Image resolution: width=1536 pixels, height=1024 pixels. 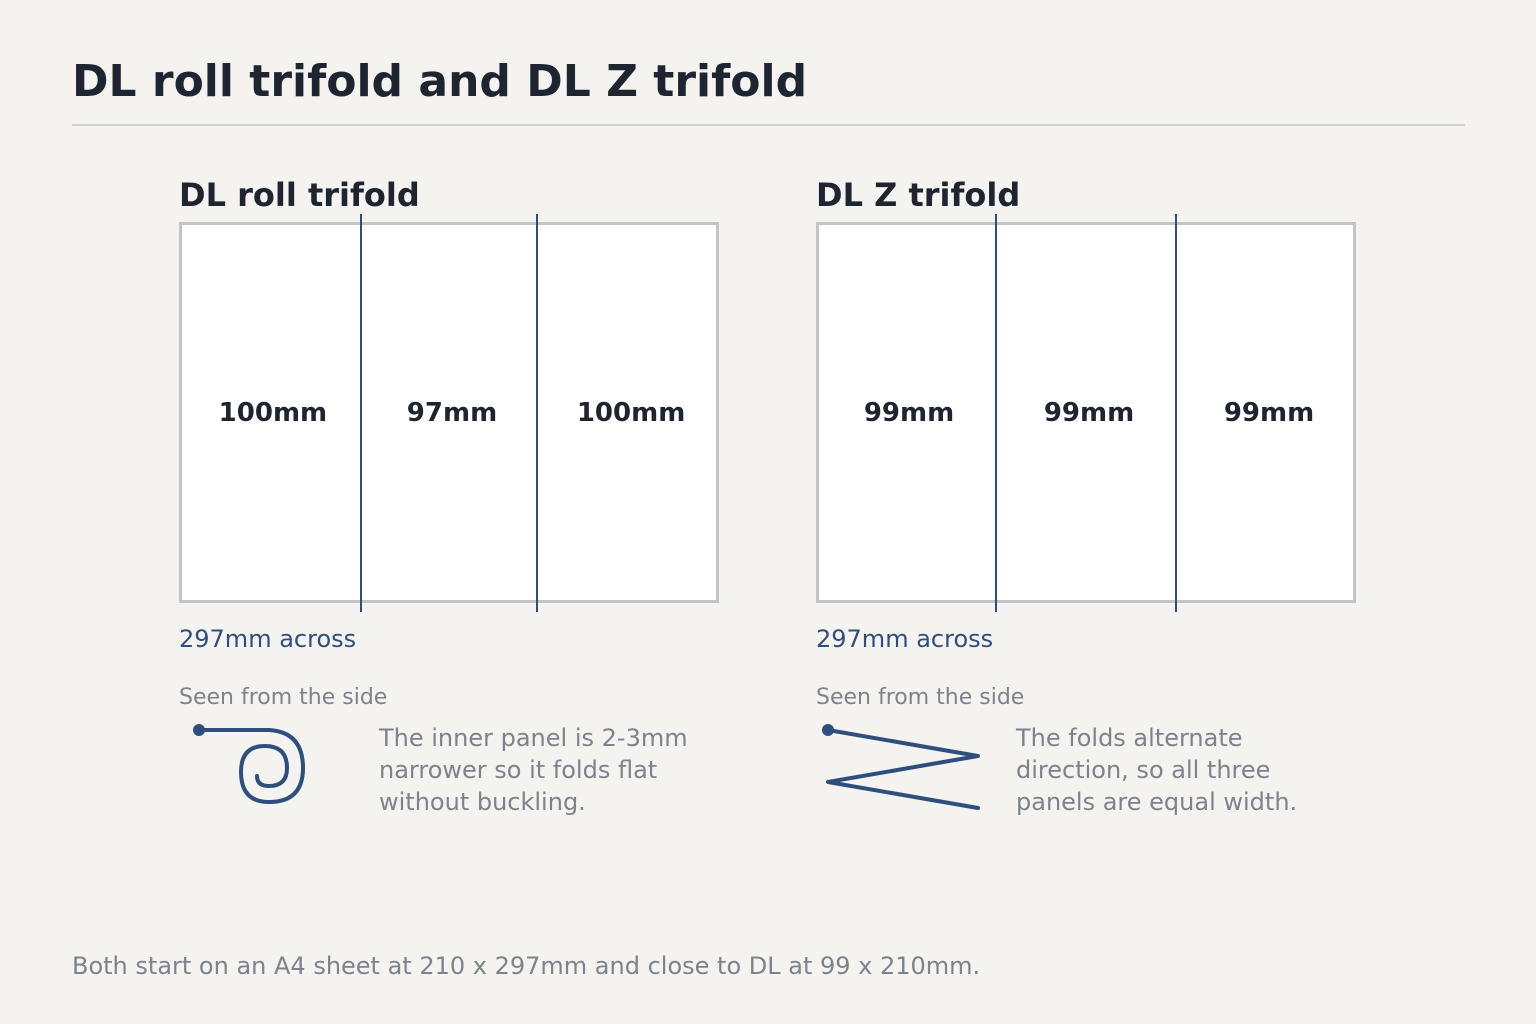 I want to click on z-trifold-title: DL Z trifold, so click(x=918, y=195).